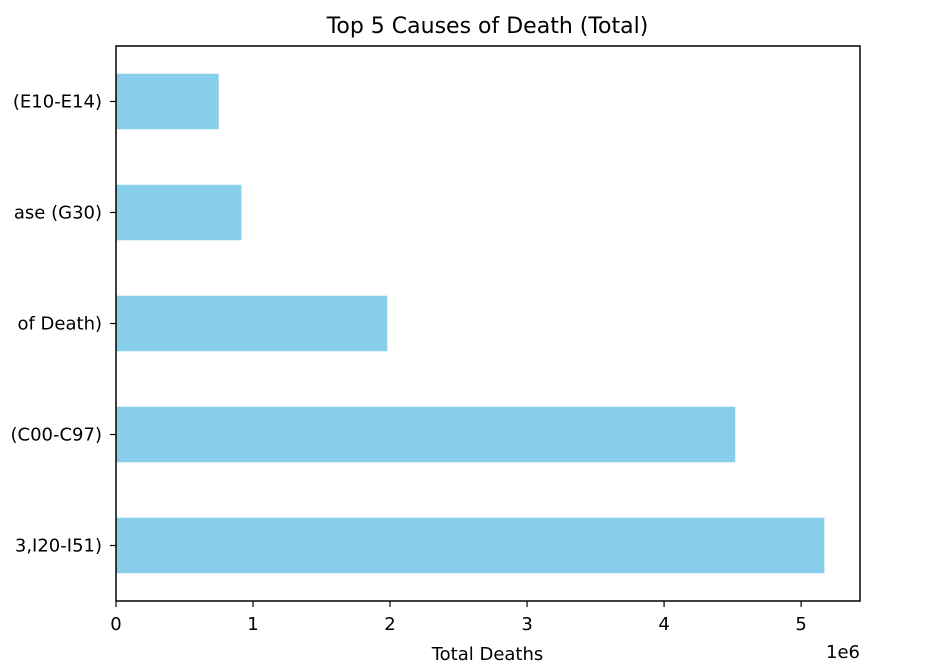 This screenshot has height=665, width=935. I want to click on x-offset-label: 1e6, so click(843, 652).